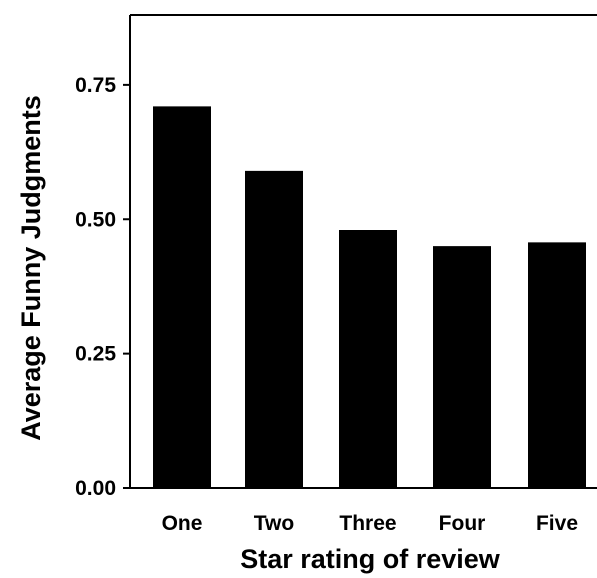 The width and height of the screenshot is (597, 578). I want to click on y-tick-label: 0.50, so click(95, 219).